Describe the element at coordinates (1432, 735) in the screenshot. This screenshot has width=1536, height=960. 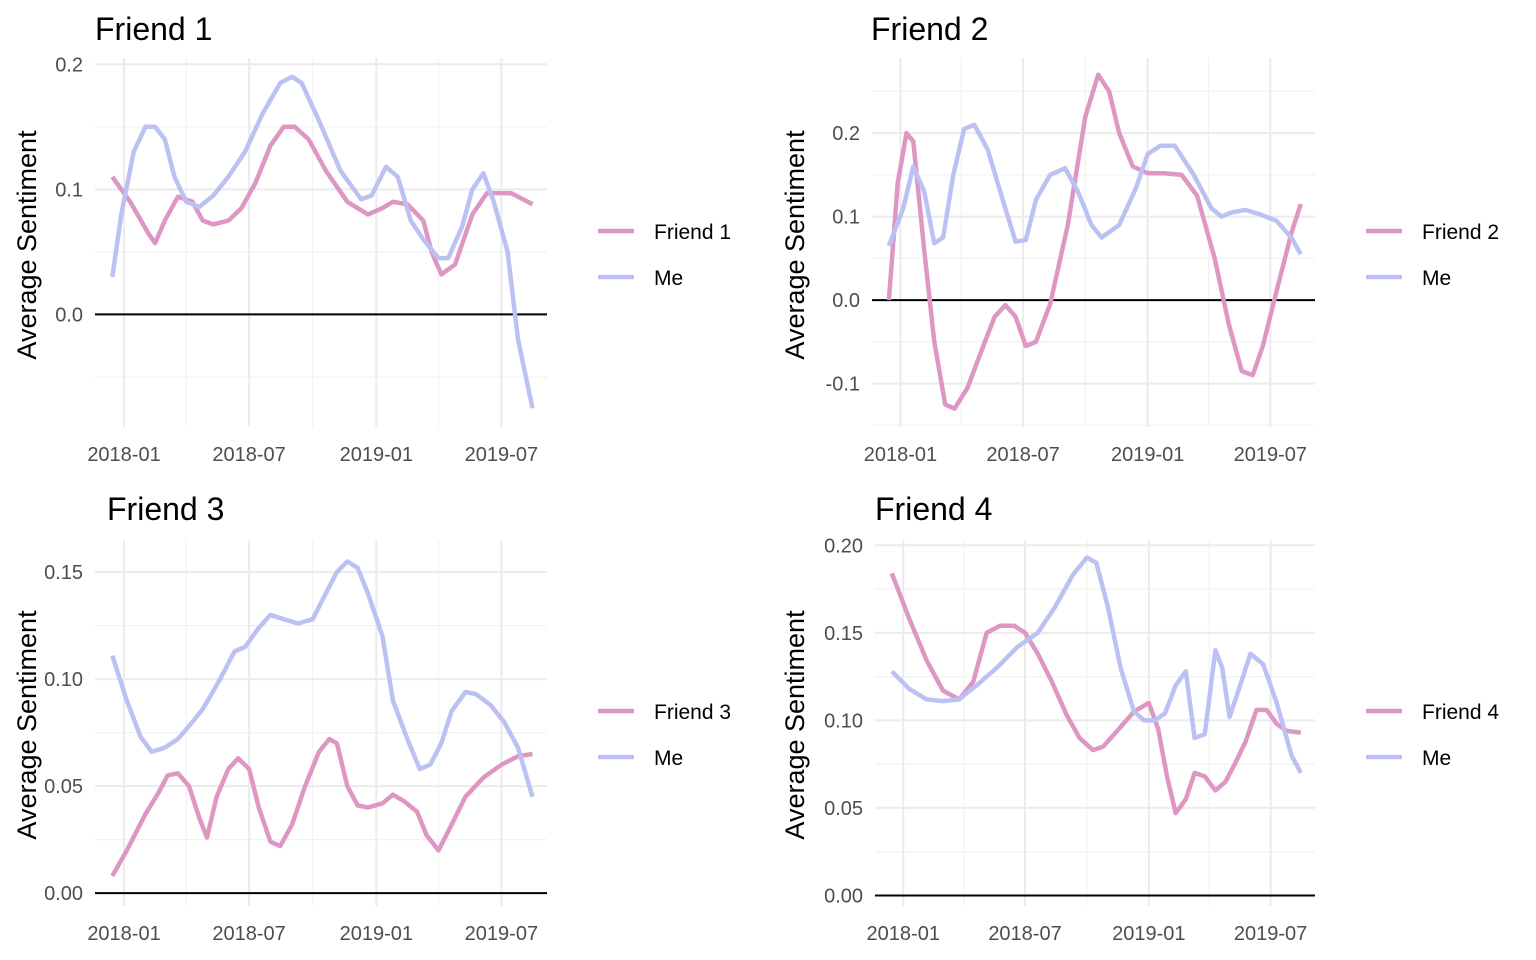
I see `legend: Friend 4 Me` at that location.